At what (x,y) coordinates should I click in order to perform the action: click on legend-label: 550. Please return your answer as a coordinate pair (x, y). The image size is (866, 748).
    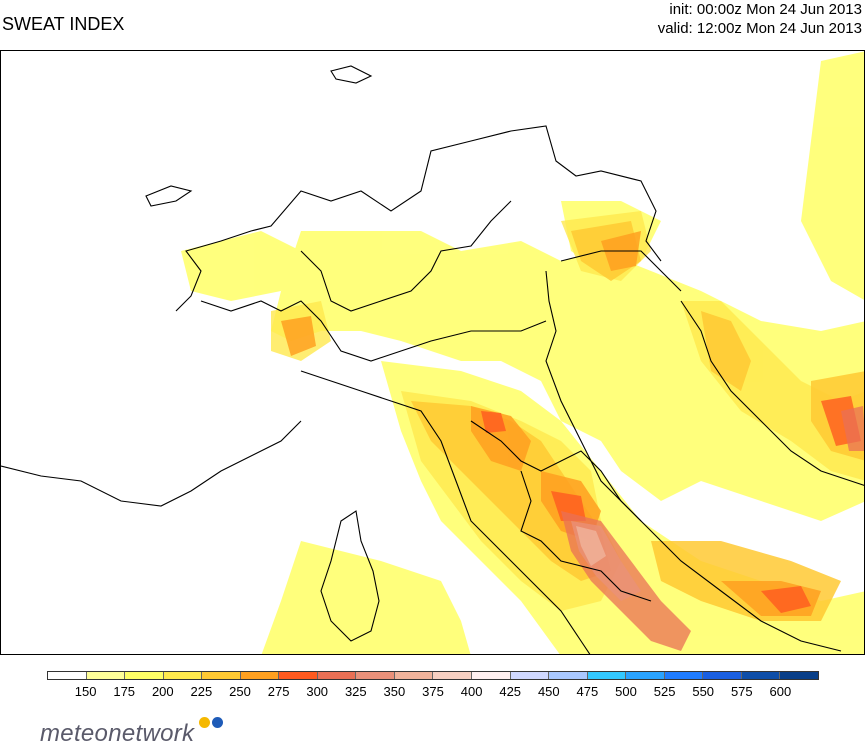
    Looking at the image, I should click on (703, 691).